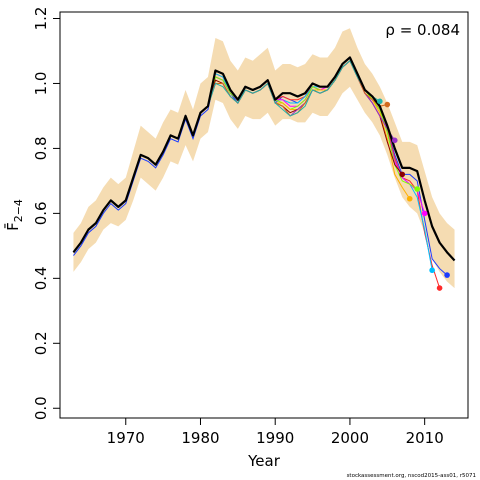  Describe the element at coordinates (41, 408) in the screenshot. I see `y-tick-label: 0.0` at that location.